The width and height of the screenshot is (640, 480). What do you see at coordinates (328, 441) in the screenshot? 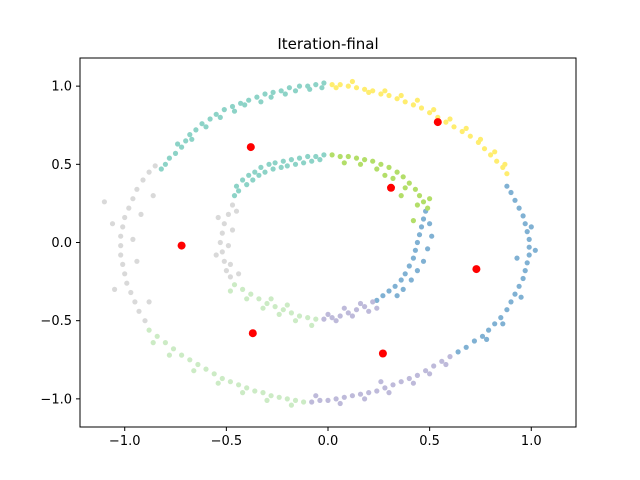
I see `x-tick-label: 0.0` at bounding box center [328, 441].